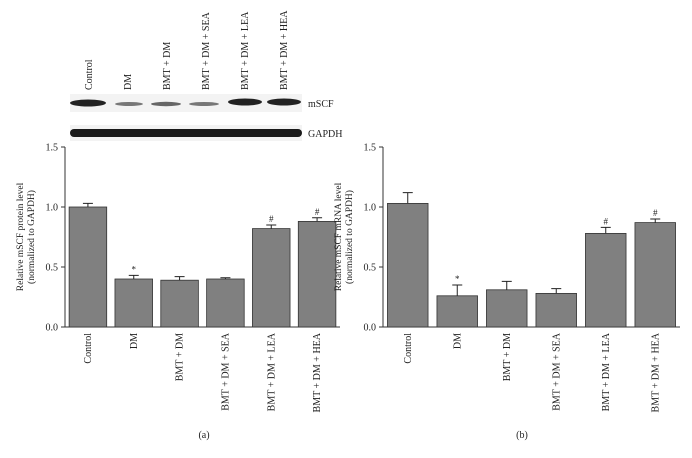 The width and height of the screenshot is (692, 458). What do you see at coordinates (21, 236) in the screenshot?
I see `y-axis-label: Relative mSCF protein level` at bounding box center [21, 236].